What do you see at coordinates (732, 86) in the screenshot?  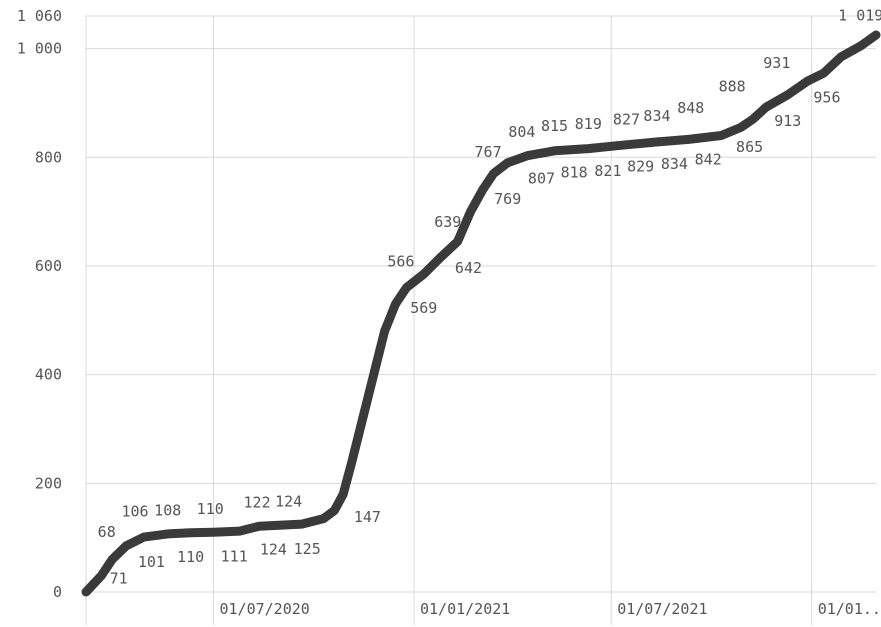 I see `data-label: 888` at bounding box center [732, 86].